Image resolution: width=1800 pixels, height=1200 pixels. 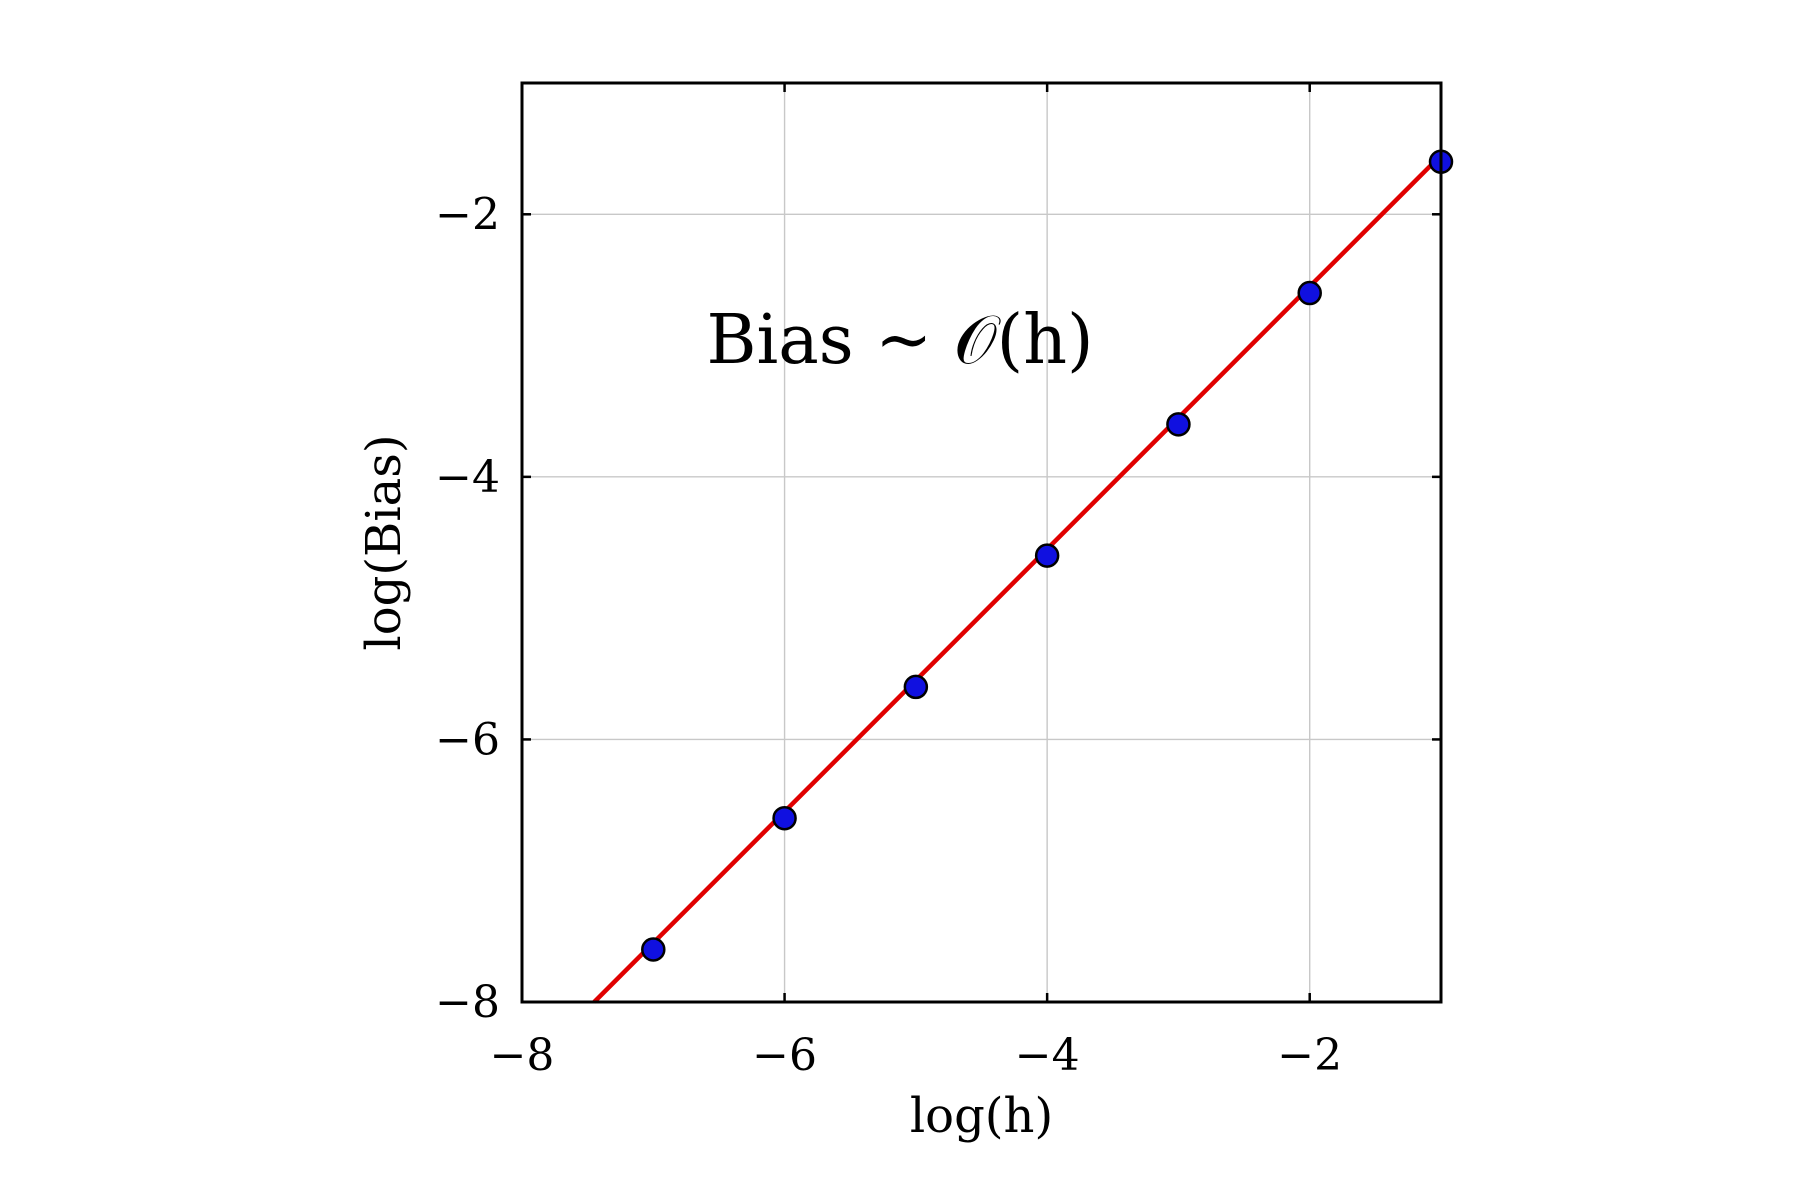 I want to click on x-tick-label: −8, so click(x=522, y=1055).